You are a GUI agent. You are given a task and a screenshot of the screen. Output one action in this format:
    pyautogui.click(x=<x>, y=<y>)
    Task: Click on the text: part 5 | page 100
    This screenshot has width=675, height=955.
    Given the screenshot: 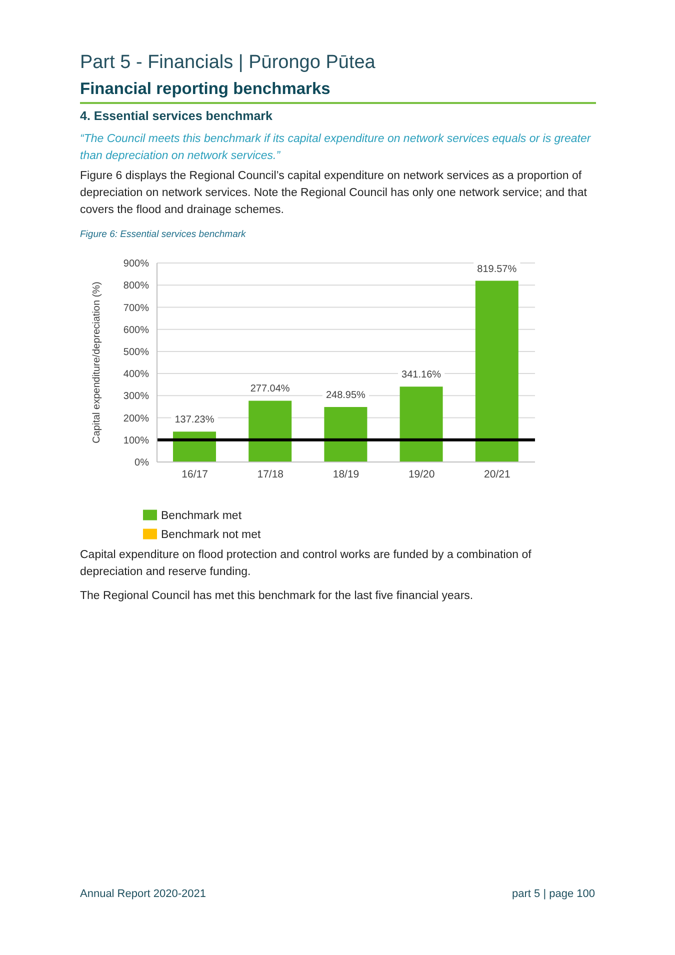 What is the action you would take?
    pyautogui.click(x=553, y=894)
    